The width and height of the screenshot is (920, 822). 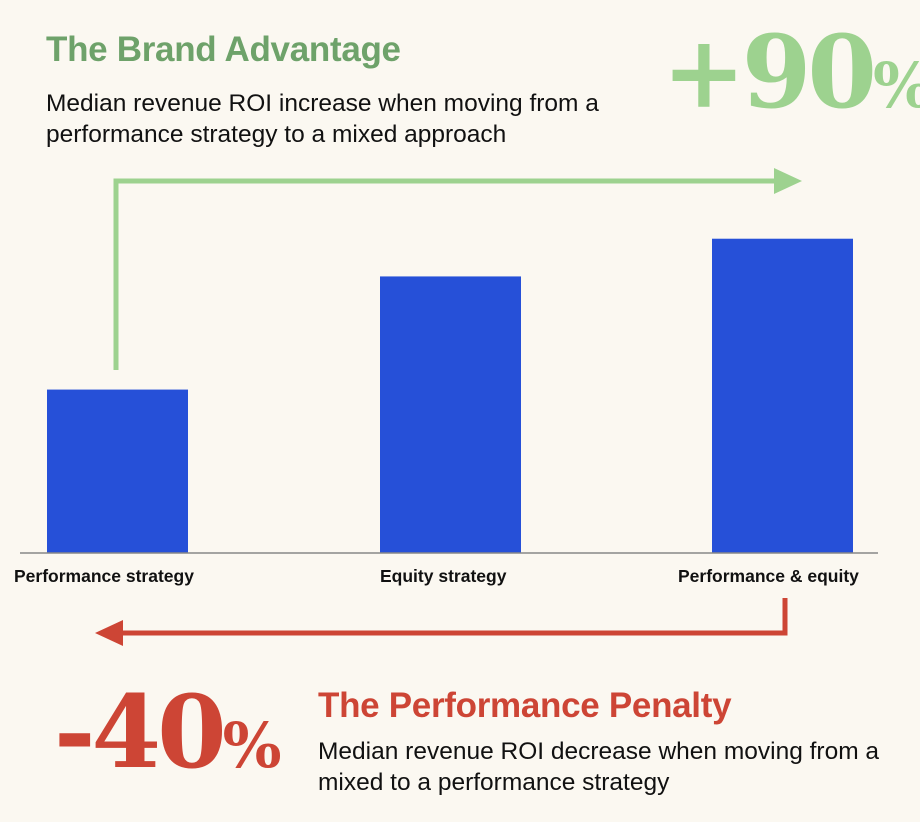 I want to click on category-label-performance-and-equity: Performance & equity, so click(x=768, y=576).